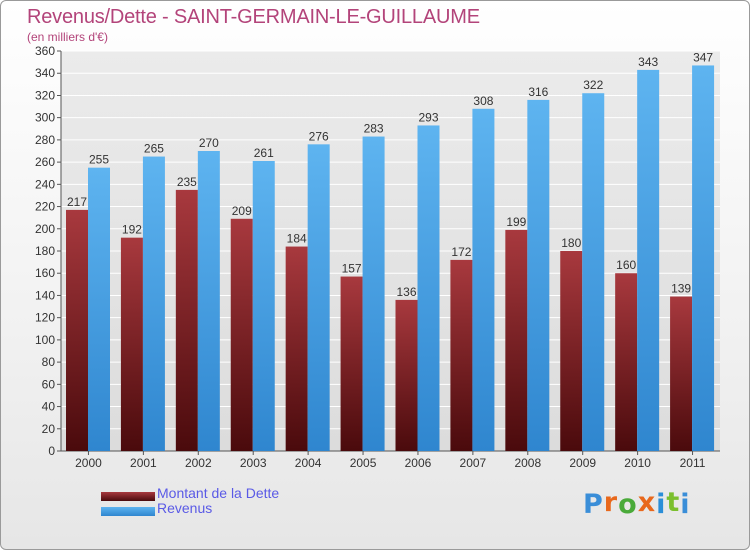 The image size is (750, 550). I want to click on y-tick-label: 20, so click(49, 429).